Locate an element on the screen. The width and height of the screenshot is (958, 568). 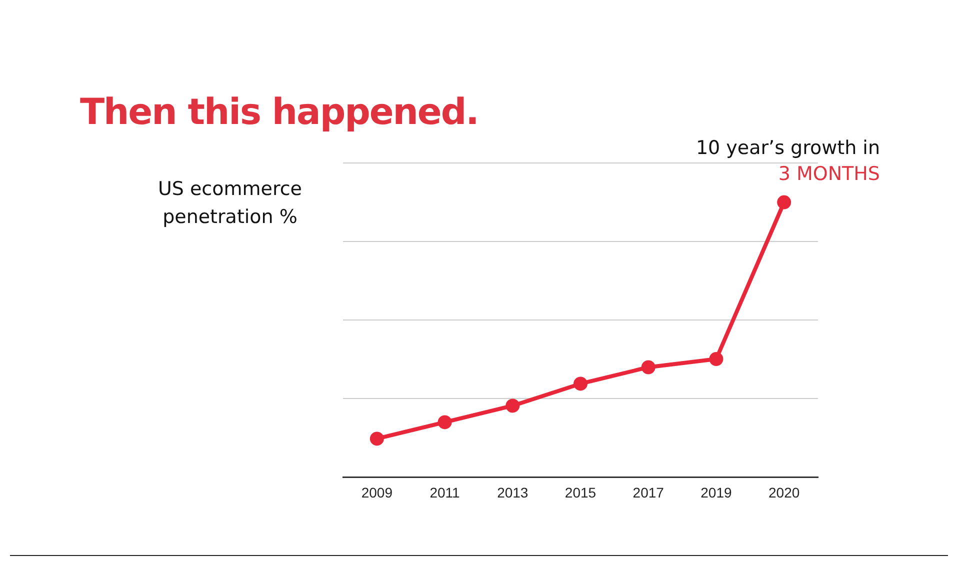
text: 10 year’s growth in is located at coordinates (788, 148).